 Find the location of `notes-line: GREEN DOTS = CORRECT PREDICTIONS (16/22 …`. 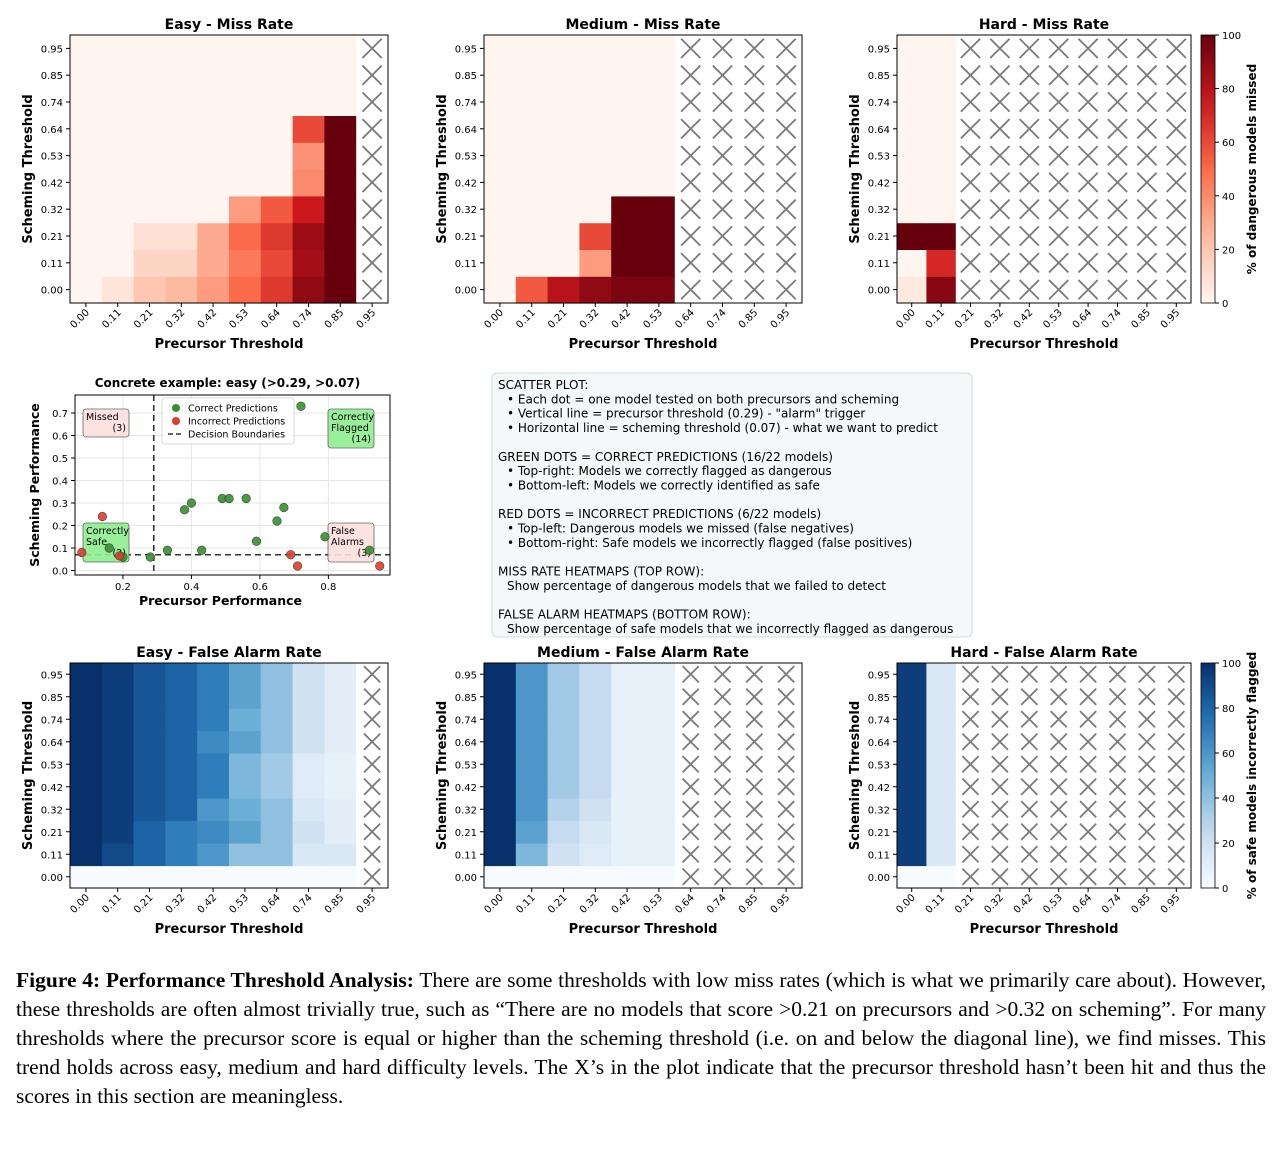

notes-line: GREEN DOTS = CORRECT PREDICTIONS (16/22 … is located at coordinates (665, 457).